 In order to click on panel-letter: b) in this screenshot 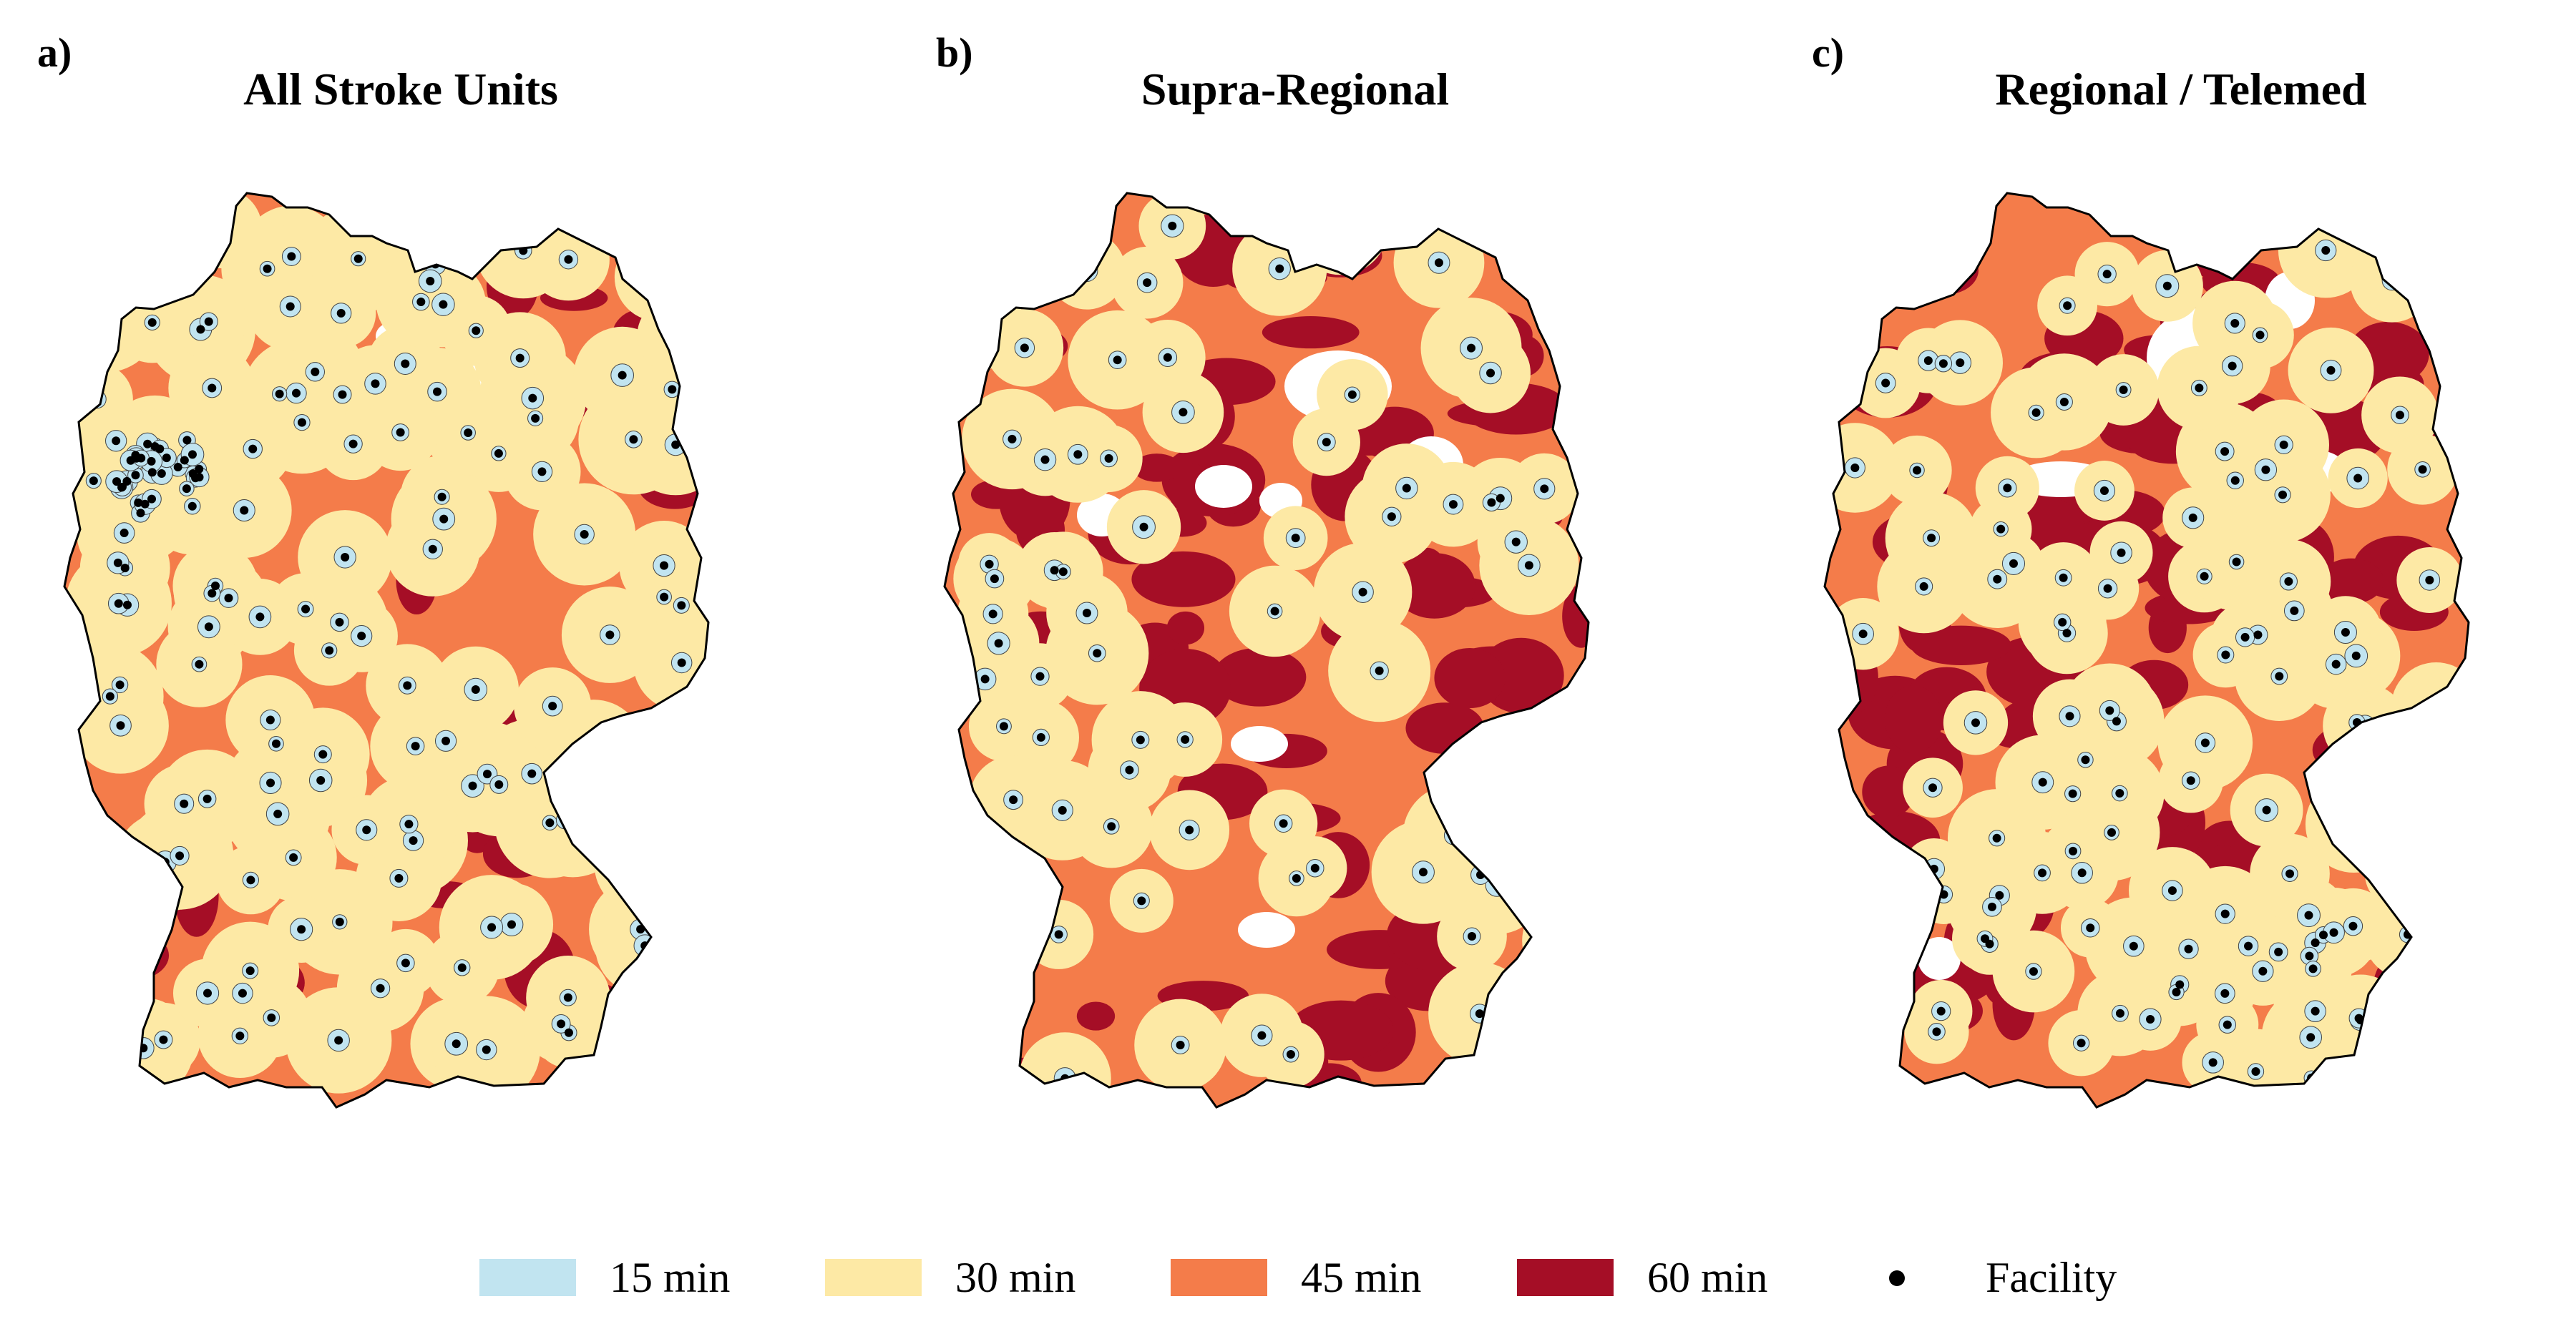, I will do `click(954, 52)`.